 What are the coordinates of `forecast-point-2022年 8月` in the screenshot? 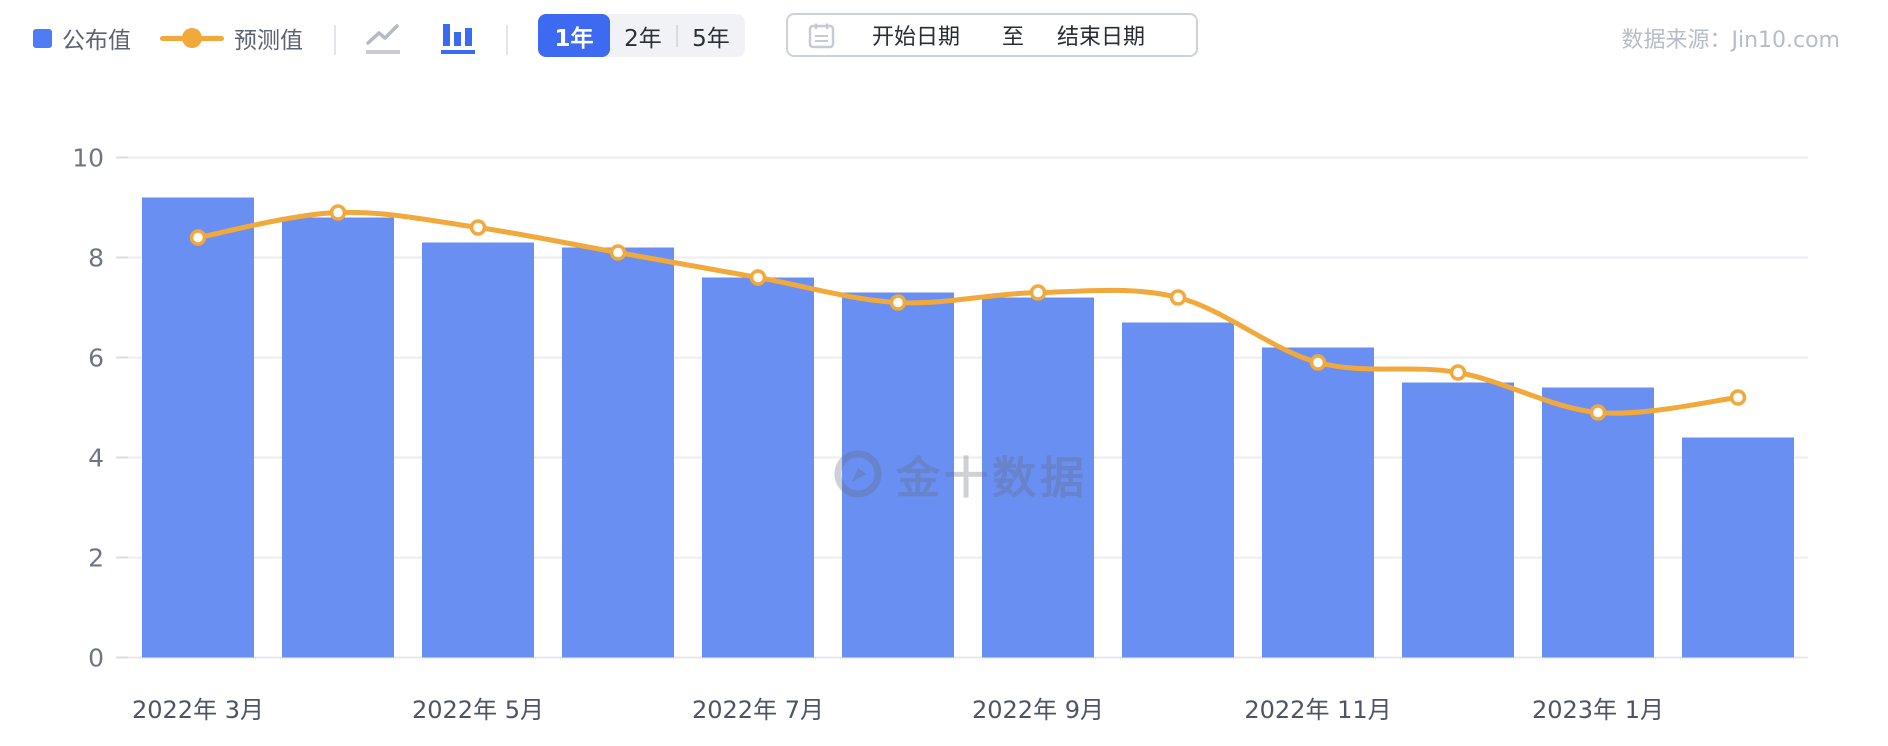 It's located at (898, 302).